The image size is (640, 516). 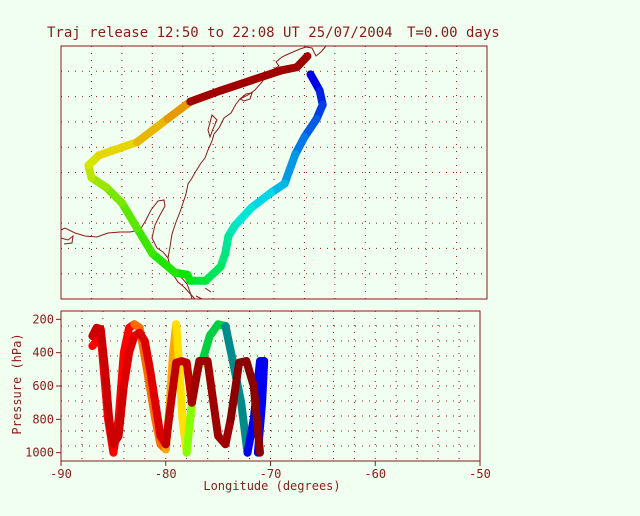 I want to click on x-axis-label: Longitude (degrees), so click(x=271, y=486).